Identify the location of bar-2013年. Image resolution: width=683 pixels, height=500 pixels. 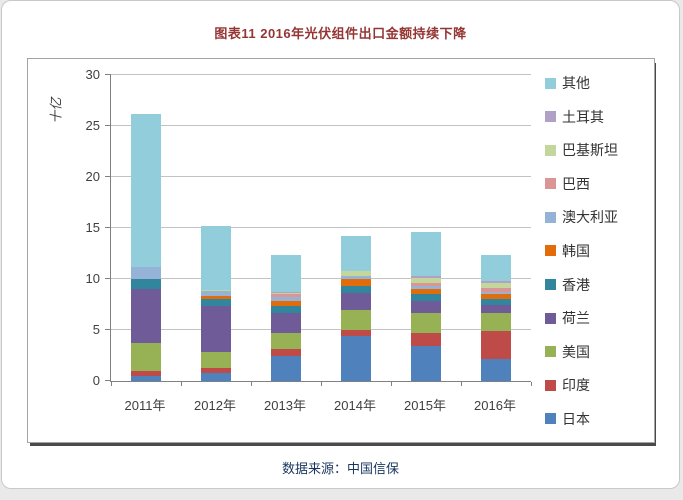
(286, 228).